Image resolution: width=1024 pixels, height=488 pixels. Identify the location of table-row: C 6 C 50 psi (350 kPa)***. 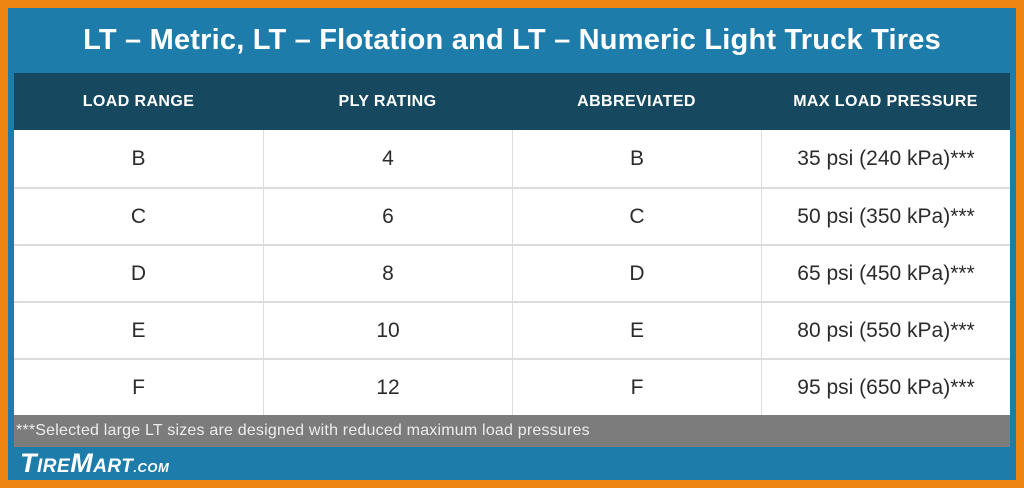
(512, 215).